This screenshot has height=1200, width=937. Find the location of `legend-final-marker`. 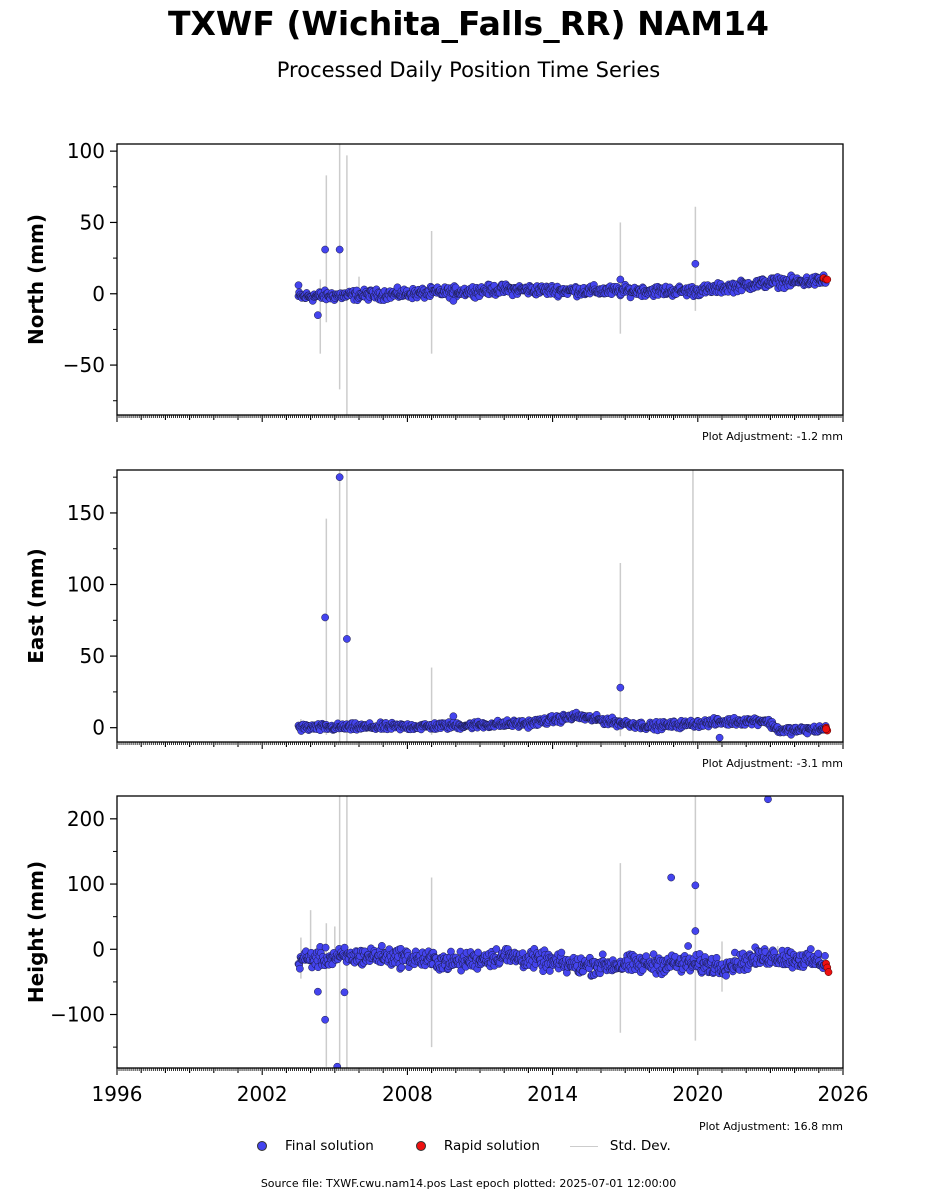

legend-final-marker is located at coordinates (262, 1146).